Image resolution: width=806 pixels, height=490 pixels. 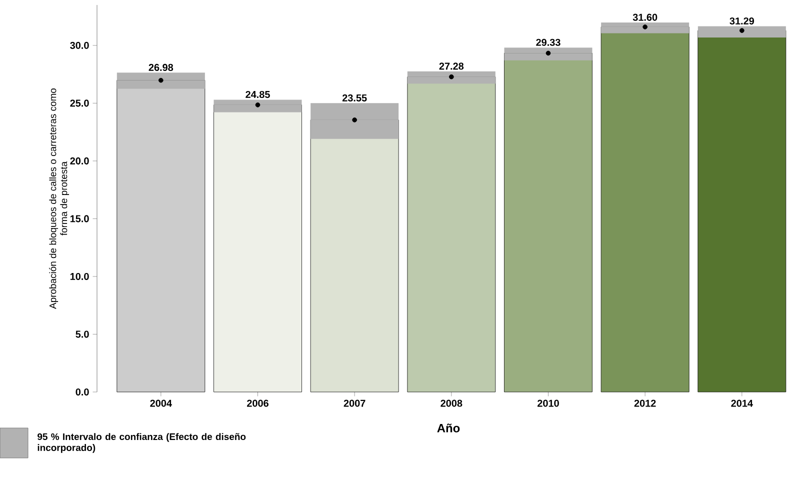 What do you see at coordinates (645, 17) in the screenshot?
I see `data-label: 31.60` at bounding box center [645, 17].